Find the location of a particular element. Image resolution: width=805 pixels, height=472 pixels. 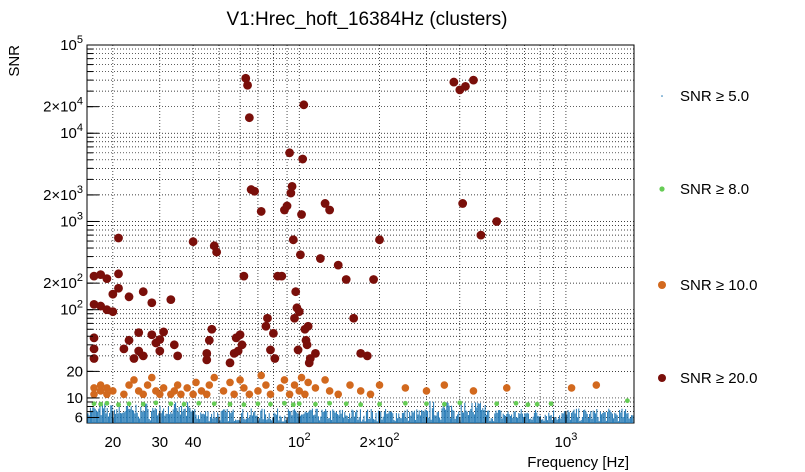

x-tick-label: 40 is located at coordinates (193, 442).